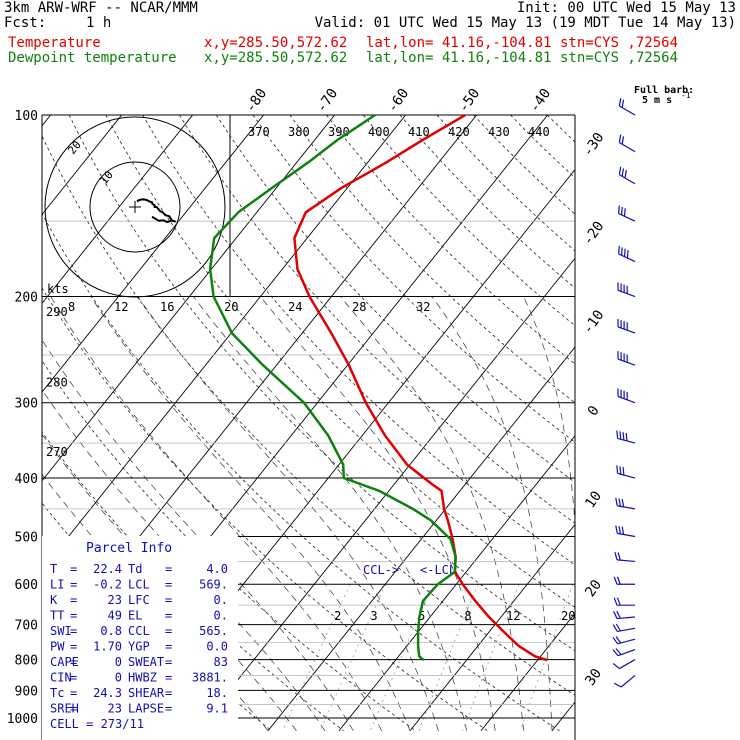 The width and height of the screenshot is (740, 740). Describe the element at coordinates (619, 43) in the screenshot. I see `temperature-station: stn=CYS ,72564` at that location.